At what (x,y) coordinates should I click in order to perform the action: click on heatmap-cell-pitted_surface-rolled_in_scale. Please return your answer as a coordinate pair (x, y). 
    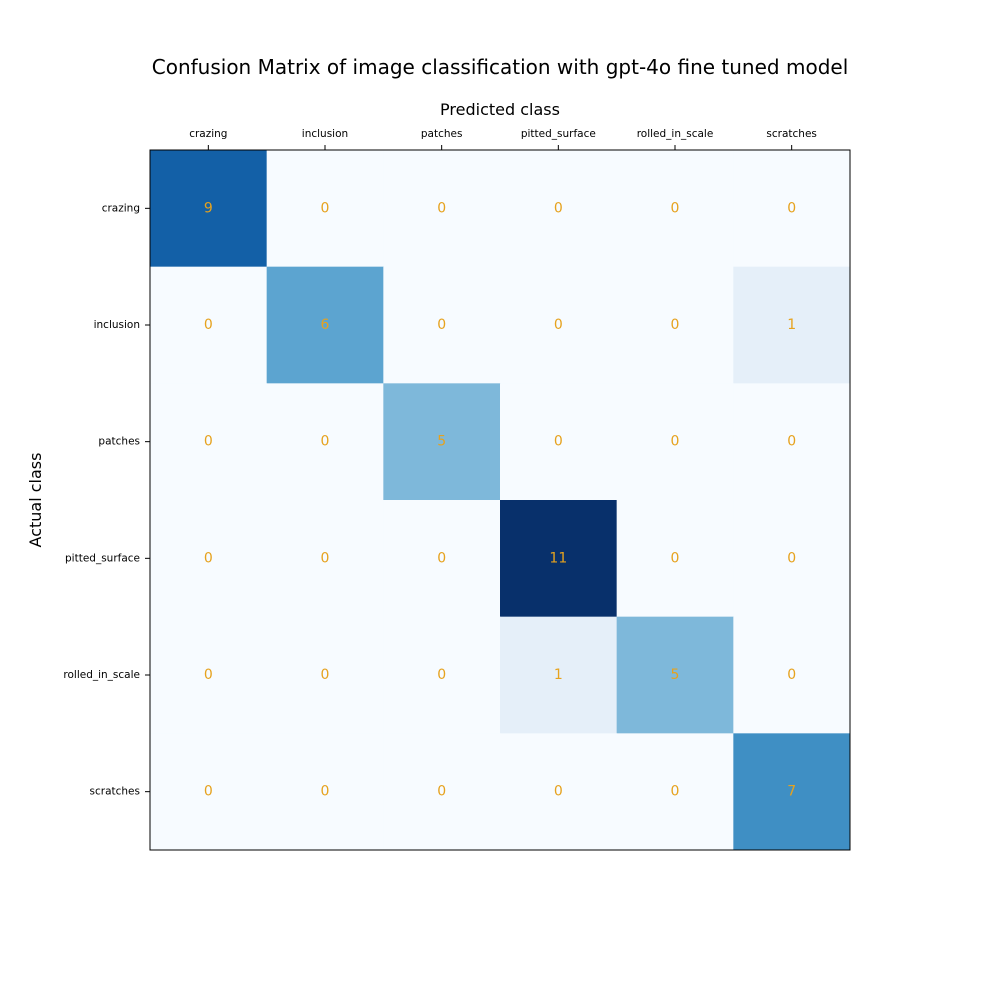
    Looking at the image, I should click on (675, 559).